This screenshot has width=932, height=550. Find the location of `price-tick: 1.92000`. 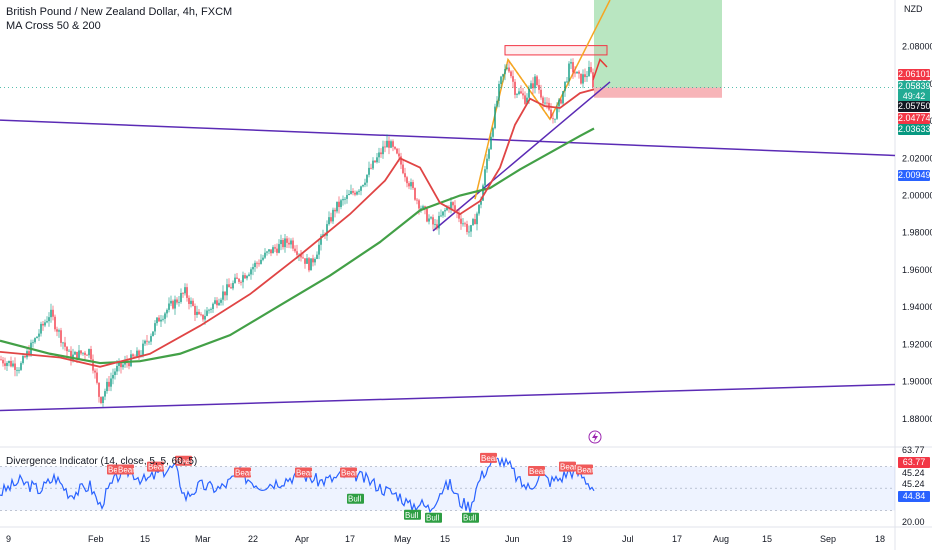

price-tick: 1.92000 is located at coordinates (917, 344).